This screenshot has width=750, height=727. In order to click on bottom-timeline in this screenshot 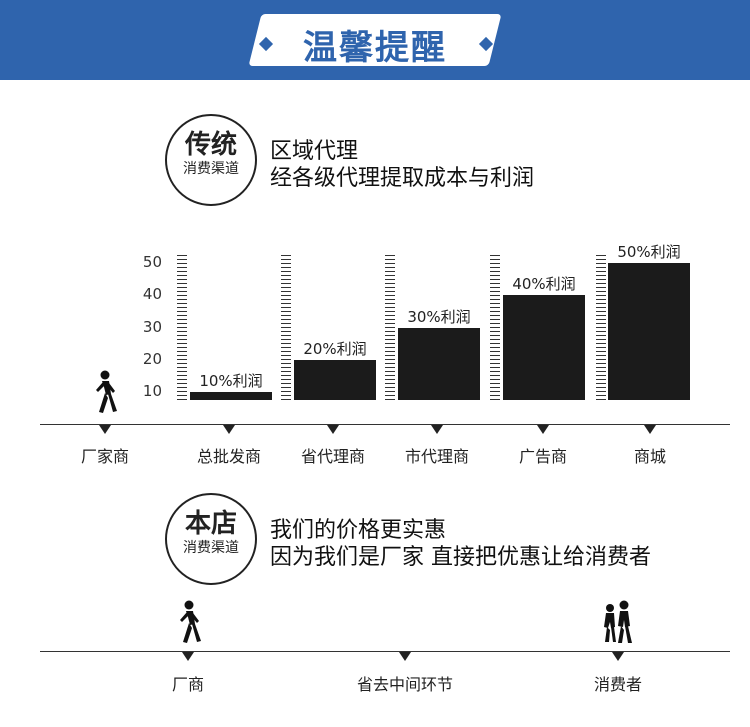, I will do `click(385, 651)`.